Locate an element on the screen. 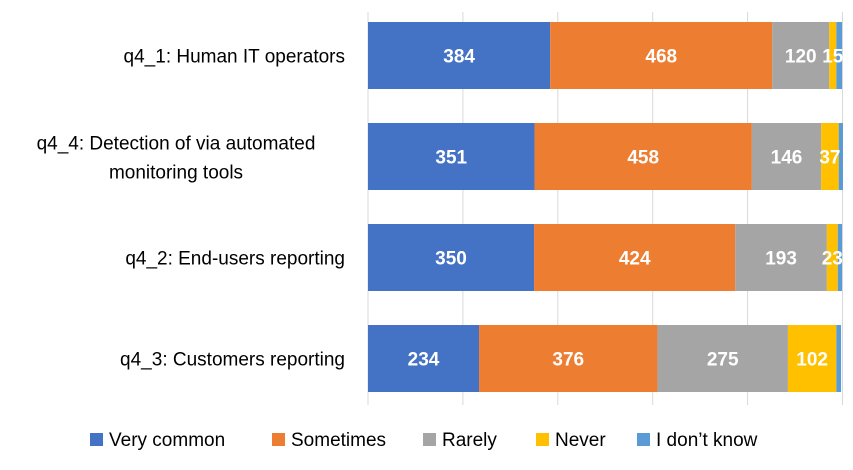  legend-label: I don’t know is located at coordinates (707, 440).